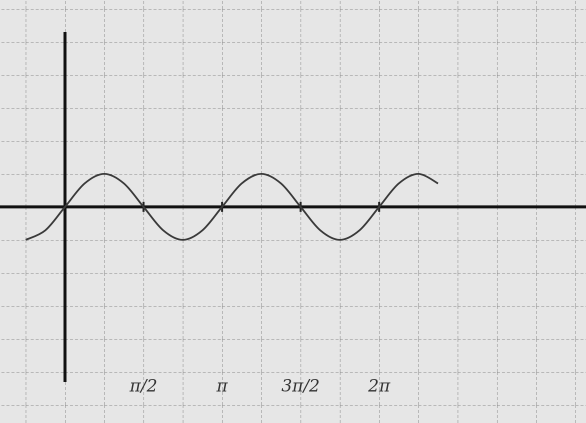 The width and height of the screenshot is (586, 423). What do you see at coordinates (221, 387) in the screenshot?
I see `x-tick-label: π` at bounding box center [221, 387].